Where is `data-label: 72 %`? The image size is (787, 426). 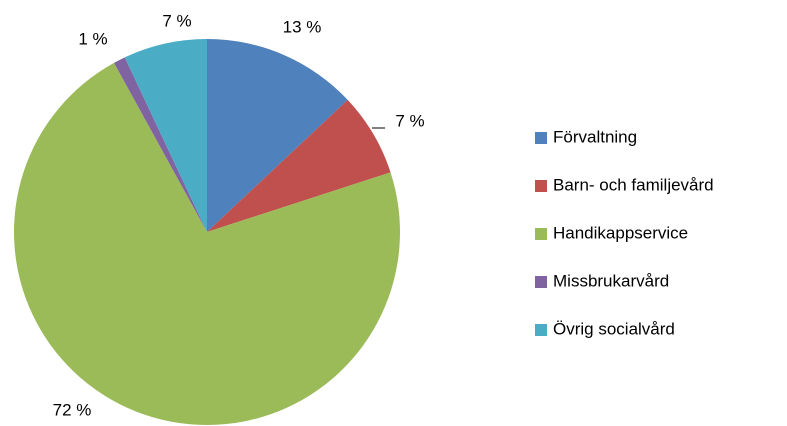 data-label: 72 % is located at coordinates (72, 409).